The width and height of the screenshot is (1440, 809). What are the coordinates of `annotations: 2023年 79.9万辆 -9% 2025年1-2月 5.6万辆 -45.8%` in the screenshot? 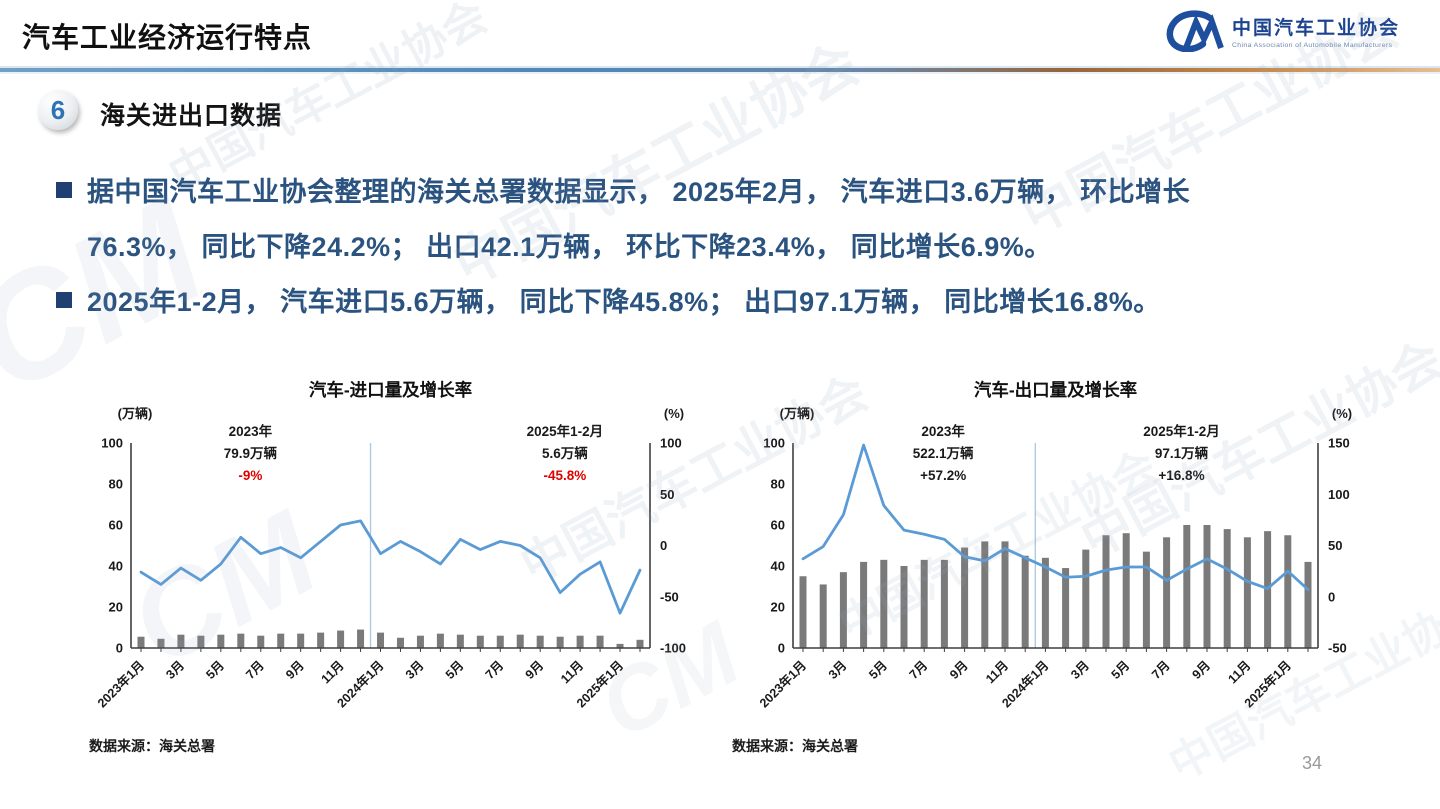 It's located at (413, 453).